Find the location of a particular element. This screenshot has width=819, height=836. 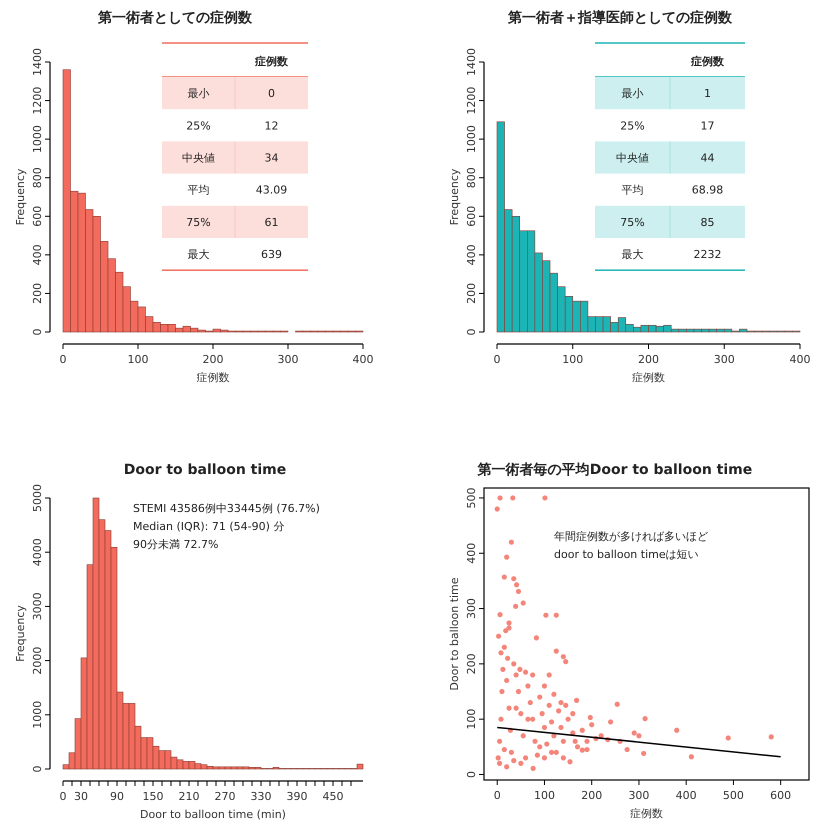

y-tick-label: 3000 is located at coordinates (37, 606).